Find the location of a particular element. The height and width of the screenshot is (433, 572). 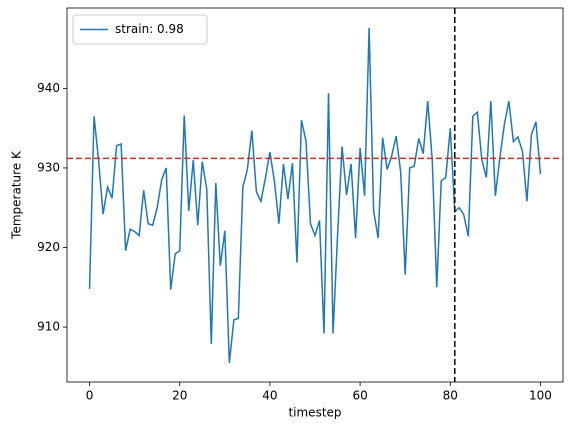

x-tick-label: 40 is located at coordinates (269, 396).